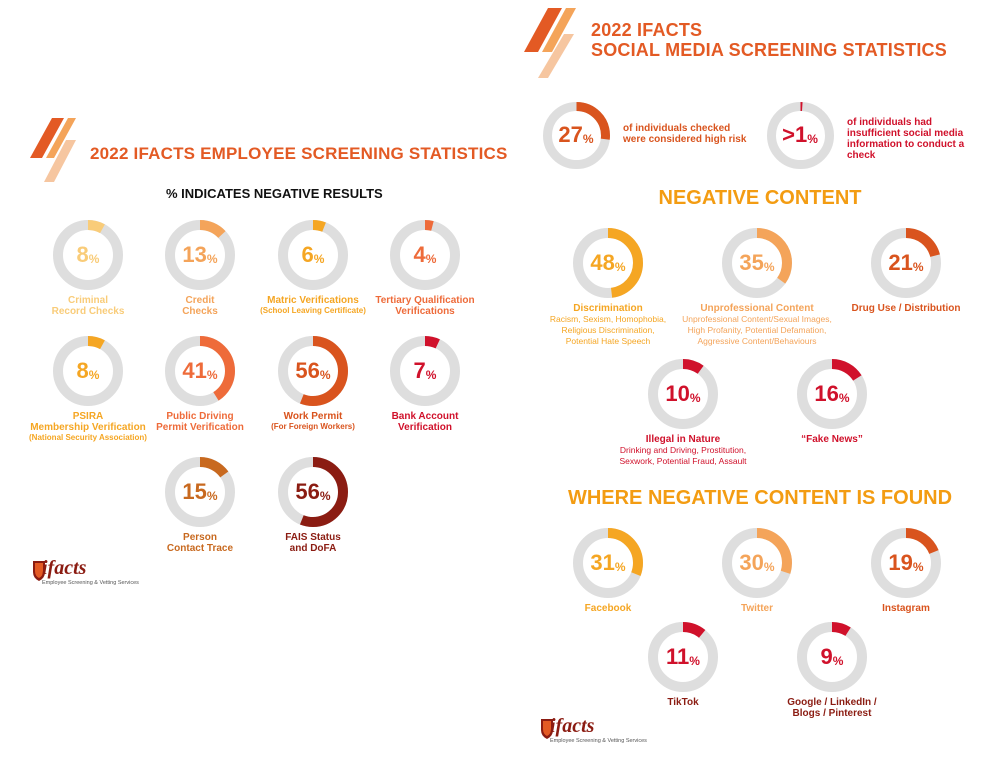 Image resolution: width=1000 pixels, height=780 pixels. Describe the element at coordinates (608, 308) in the screenshot. I see `label-line: Discrimination` at that location.